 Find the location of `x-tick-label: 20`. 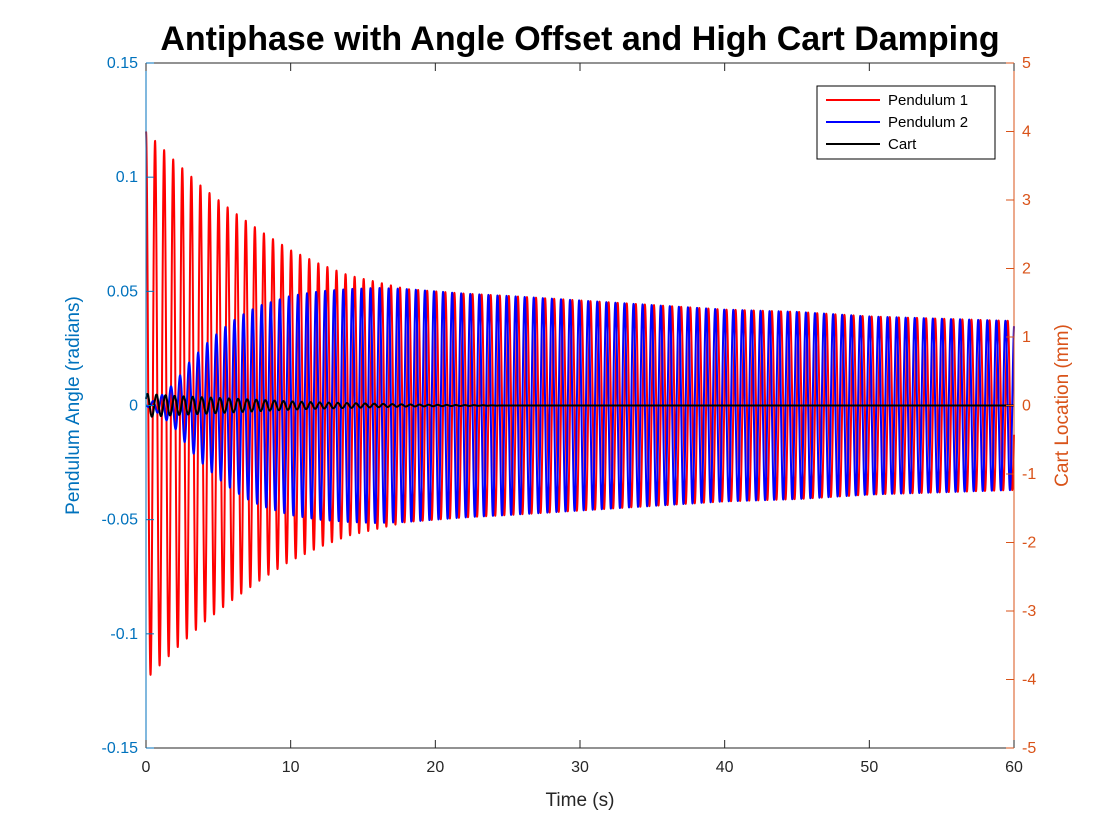

x-tick-label: 20 is located at coordinates (435, 767).